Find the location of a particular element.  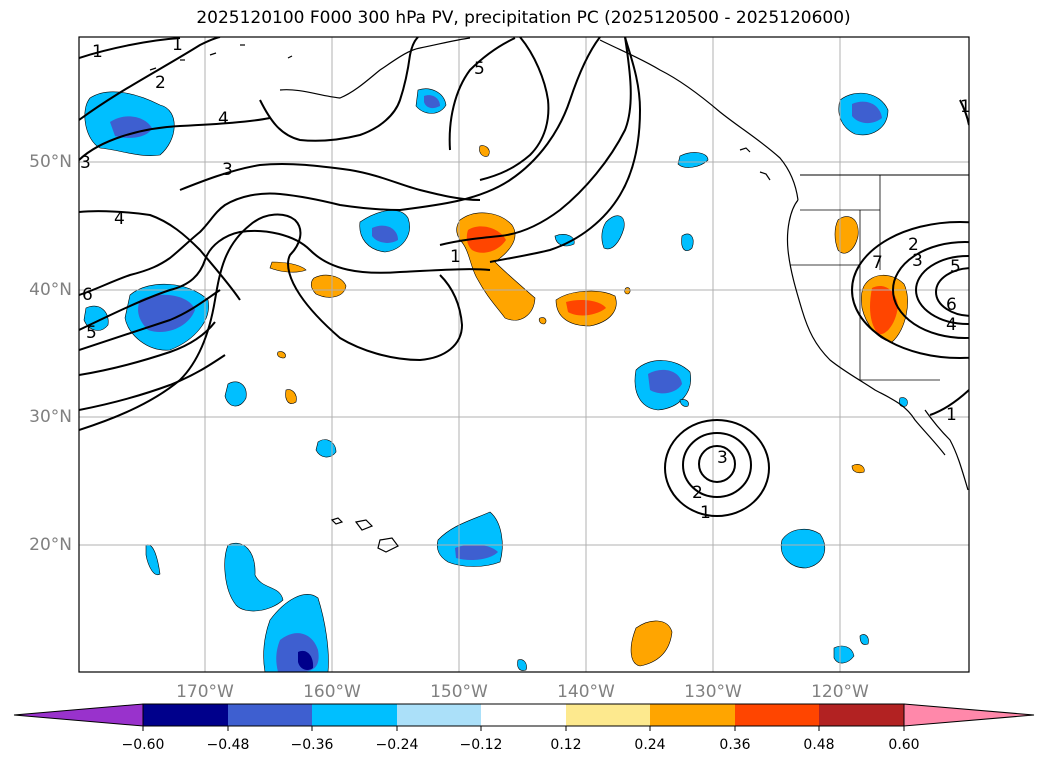

colorbar-tick-label: −0.36 is located at coordinates (312, 745).